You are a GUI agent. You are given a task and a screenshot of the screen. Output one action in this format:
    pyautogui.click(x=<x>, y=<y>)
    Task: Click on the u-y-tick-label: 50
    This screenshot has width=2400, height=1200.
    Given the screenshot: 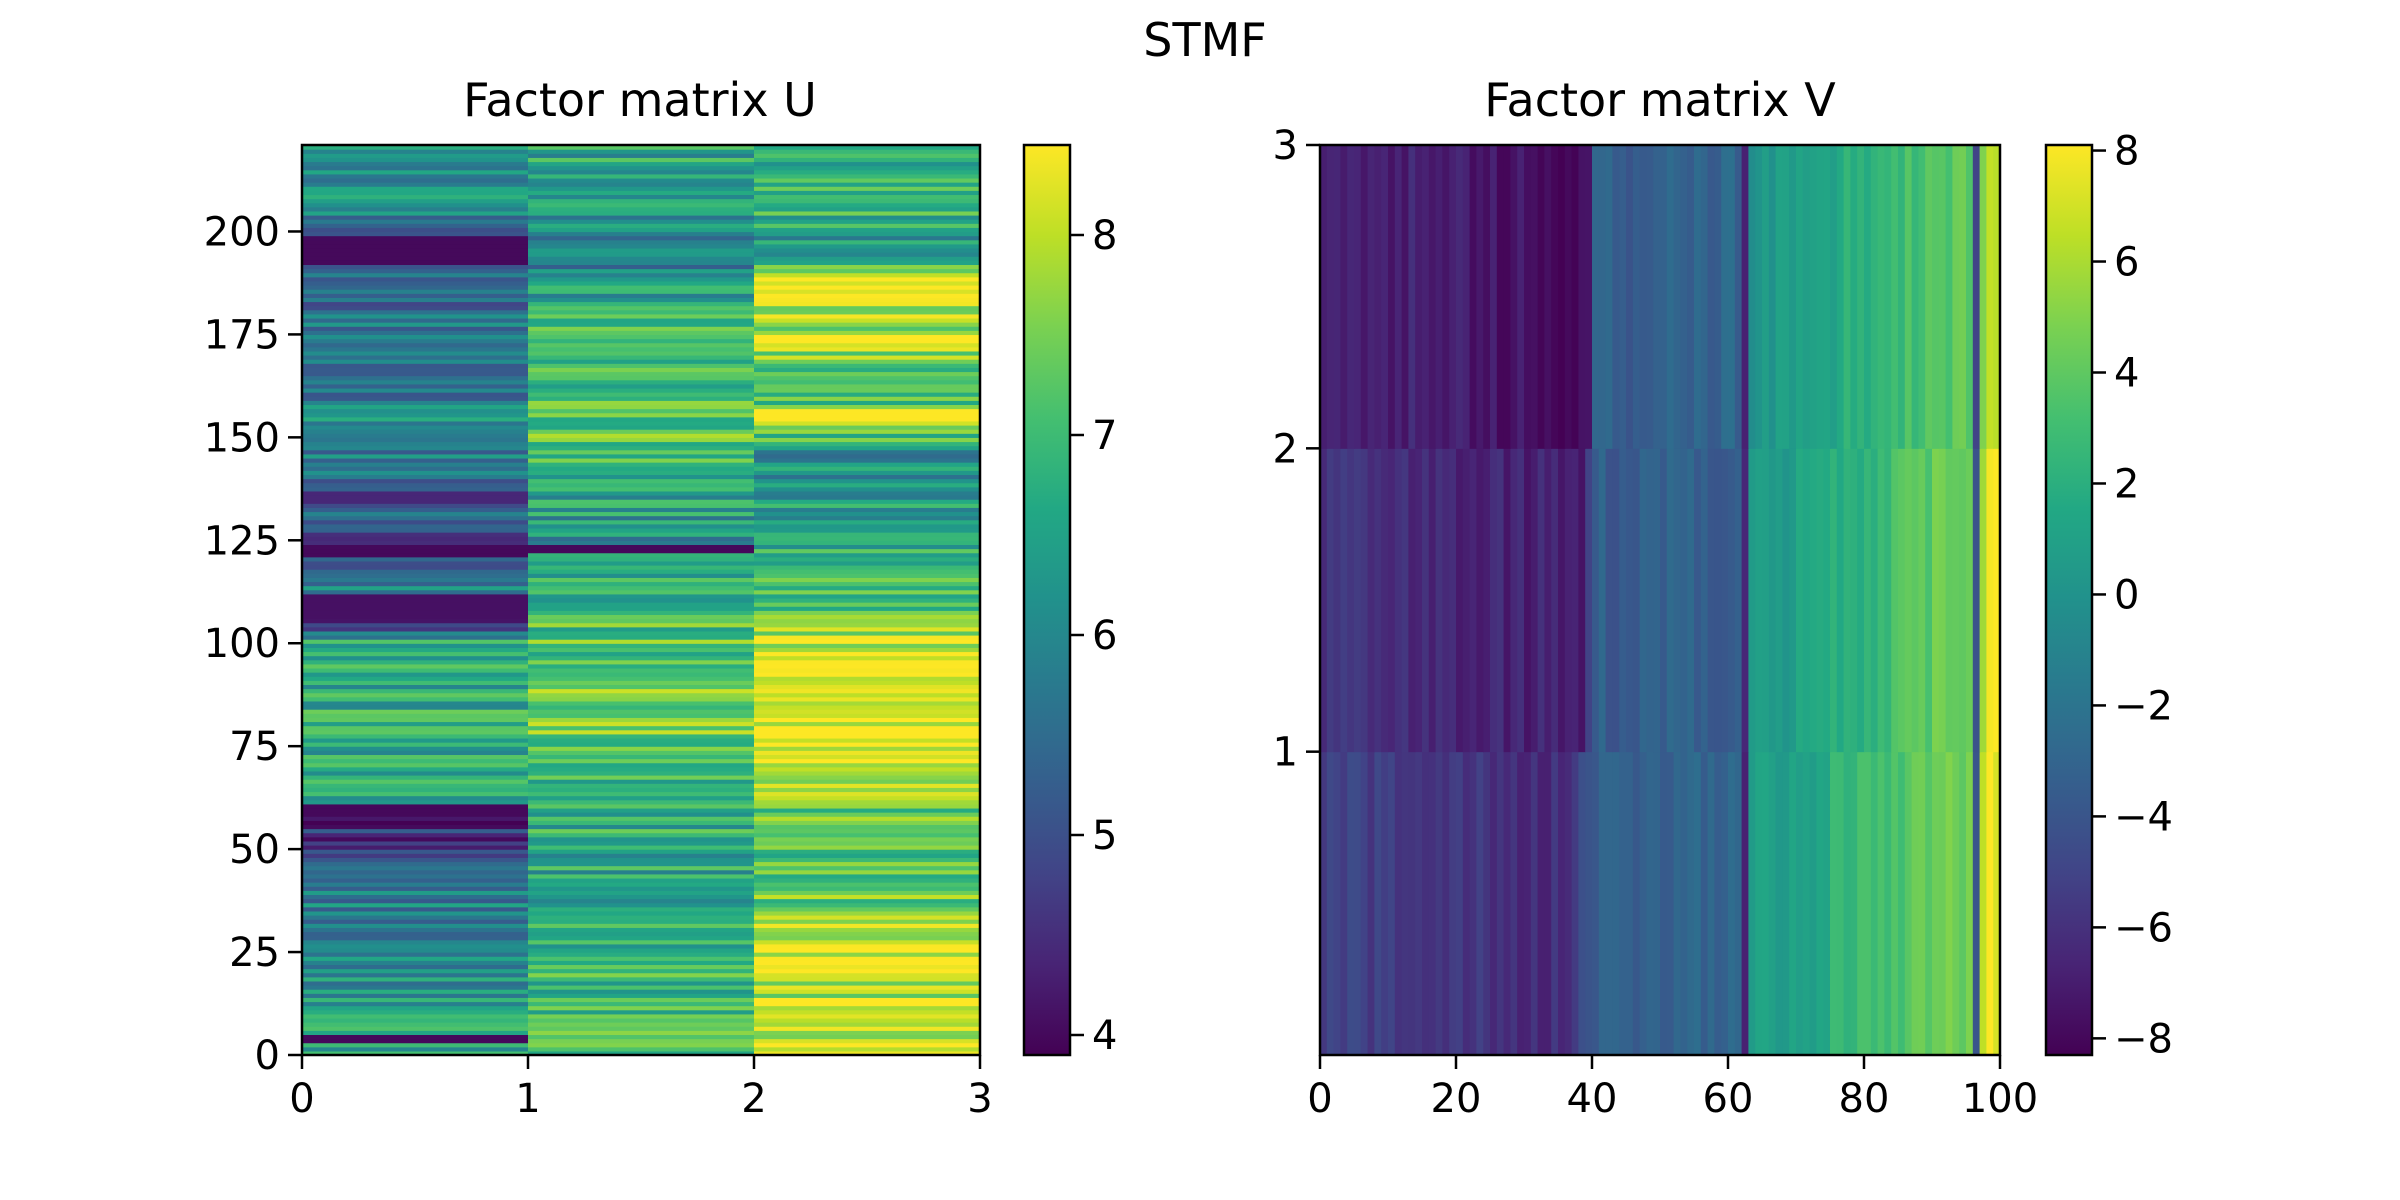 What is the action you would take?
    pyautogui.click(x=254, y=850)
    